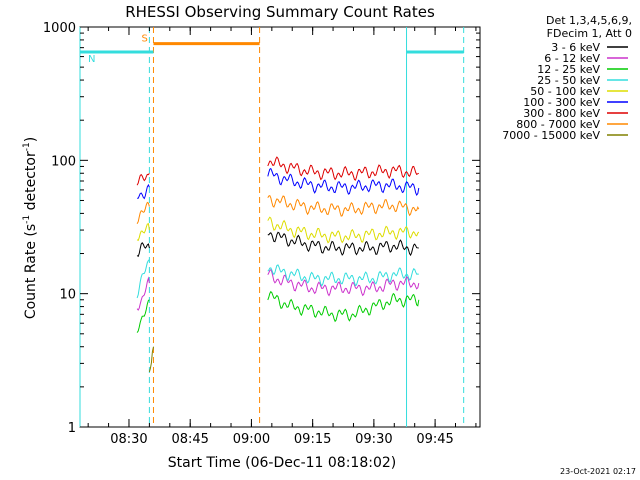 This screenshot has width=640, height=480. Describe the element at coordinates (31, 183) in the screenshot. I see `y-label-mid: detector` at that location.